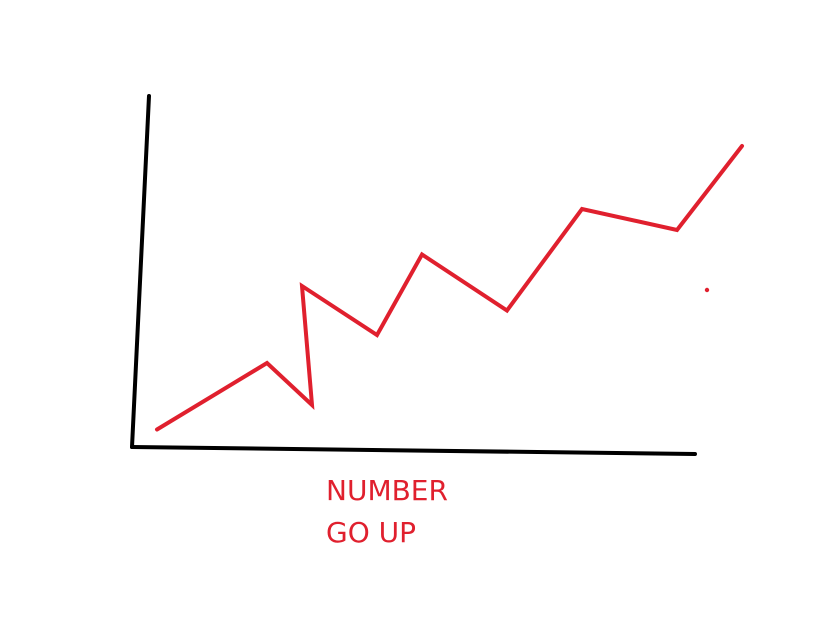 This screenshot has width=818, height=625. What do you see at coordinates (413, 450) in the screenshot?
I see `x-axis` at bounding box center [413, 450].